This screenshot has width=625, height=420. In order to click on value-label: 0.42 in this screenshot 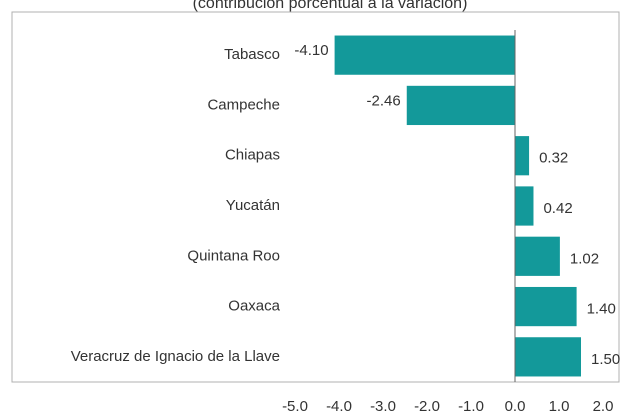, I will do `click(557, 208)`.